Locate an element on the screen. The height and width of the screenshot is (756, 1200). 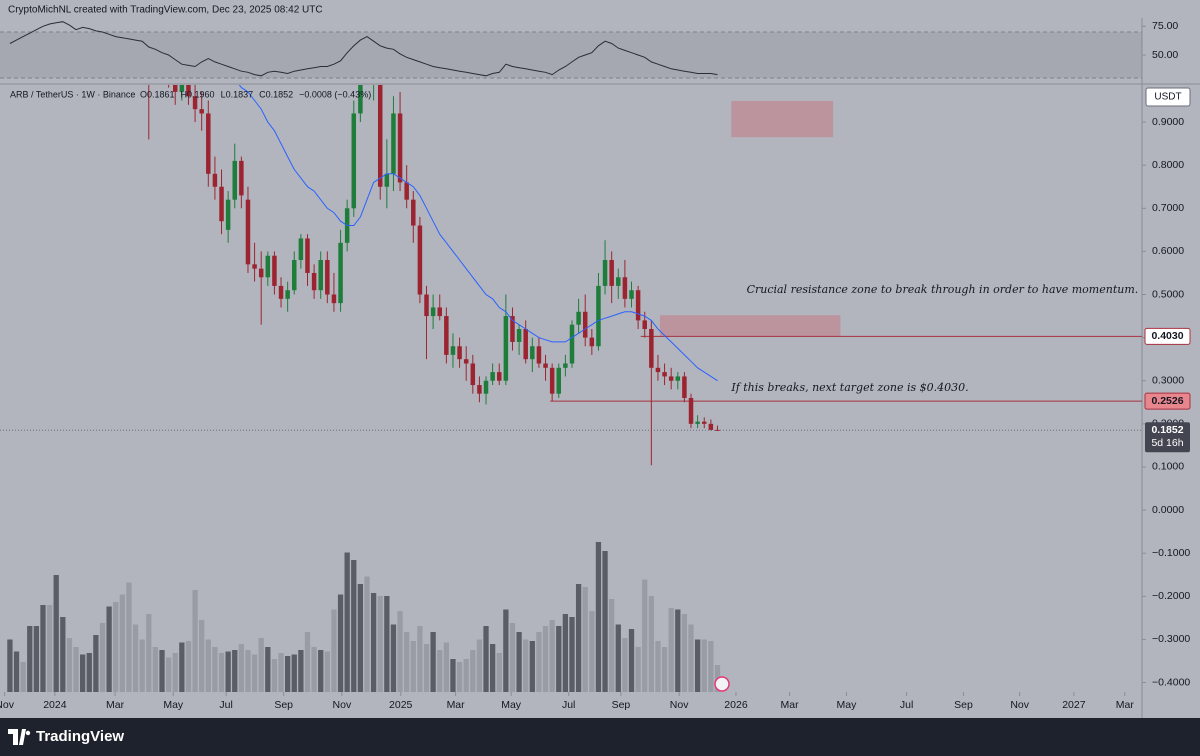
ohlc-field: C0.1852 is located at coordinates (276, 94).